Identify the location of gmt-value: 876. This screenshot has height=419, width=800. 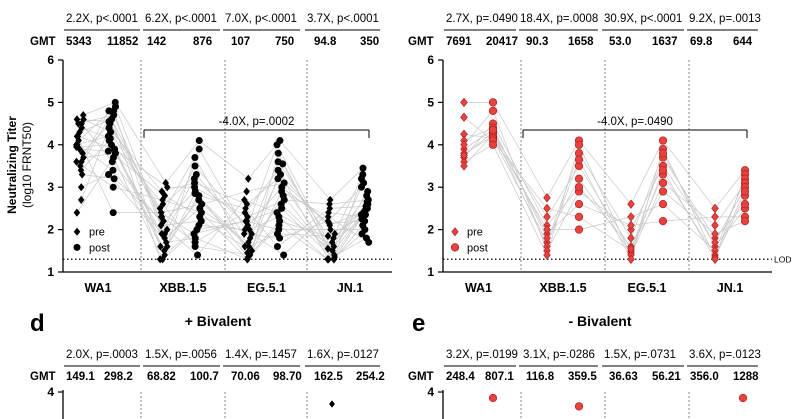
(202, 42).